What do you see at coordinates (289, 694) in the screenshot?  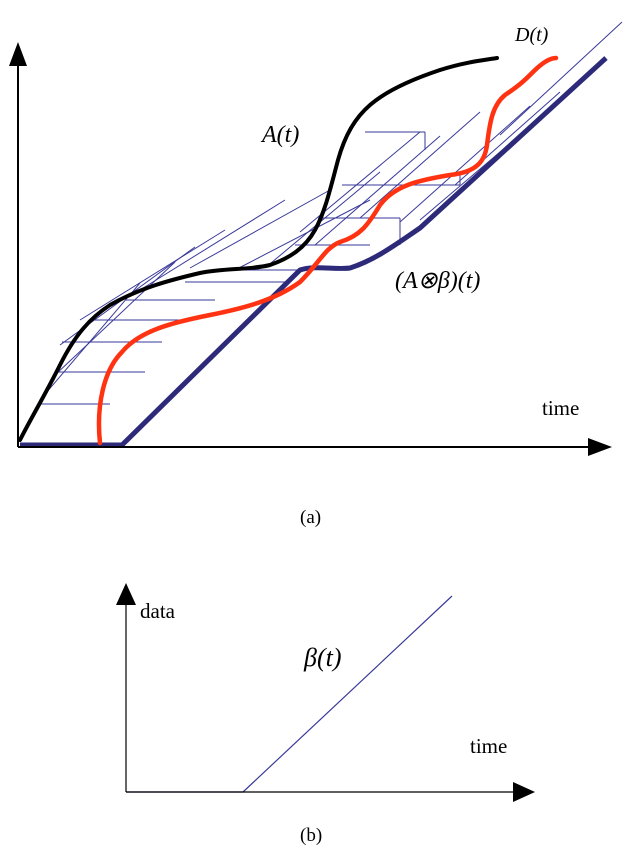 I see `service-curve-beta` at bounding box center [289, 694].